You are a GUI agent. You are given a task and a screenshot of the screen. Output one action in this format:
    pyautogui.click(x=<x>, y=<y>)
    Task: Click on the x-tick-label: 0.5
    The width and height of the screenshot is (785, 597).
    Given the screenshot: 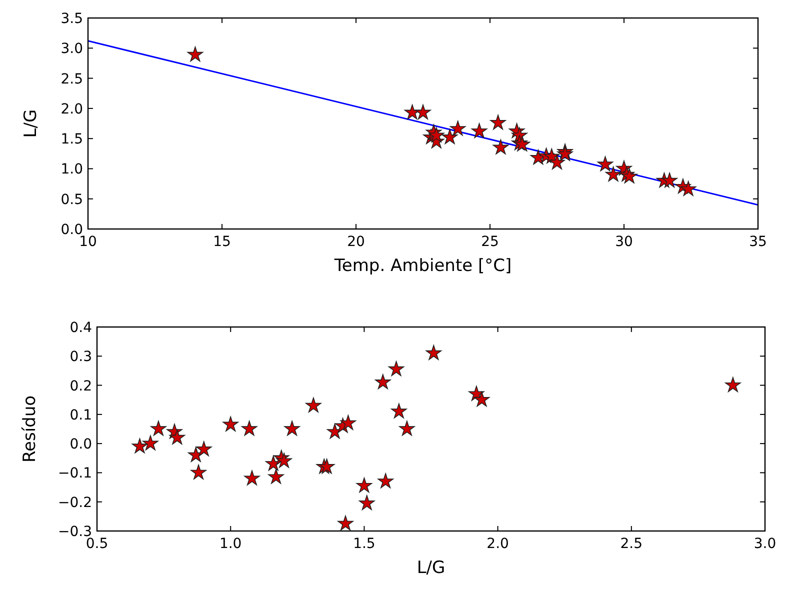 What is the action you would take?
    pyautogui.click(x=97, y=544)
    